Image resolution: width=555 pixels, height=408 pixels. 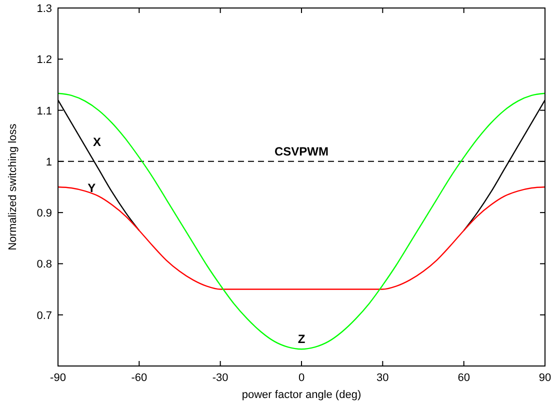 What do you see at coordinates (44, 111) in the screenshot?
I see `y-tick-label: 1.1` at bounding box center [44, 111].